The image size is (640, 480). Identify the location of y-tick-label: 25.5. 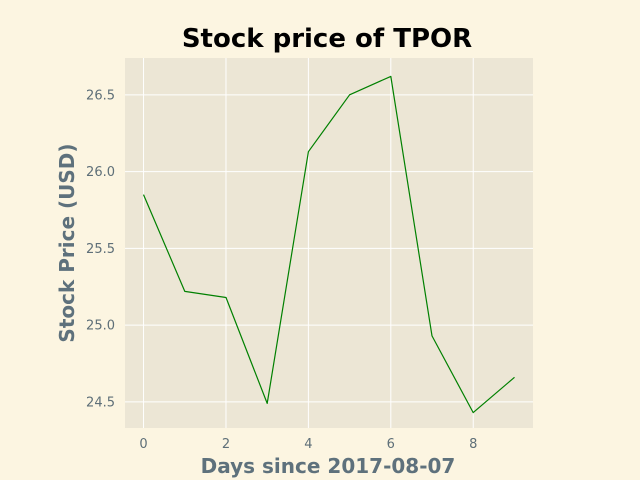
(100, 249).